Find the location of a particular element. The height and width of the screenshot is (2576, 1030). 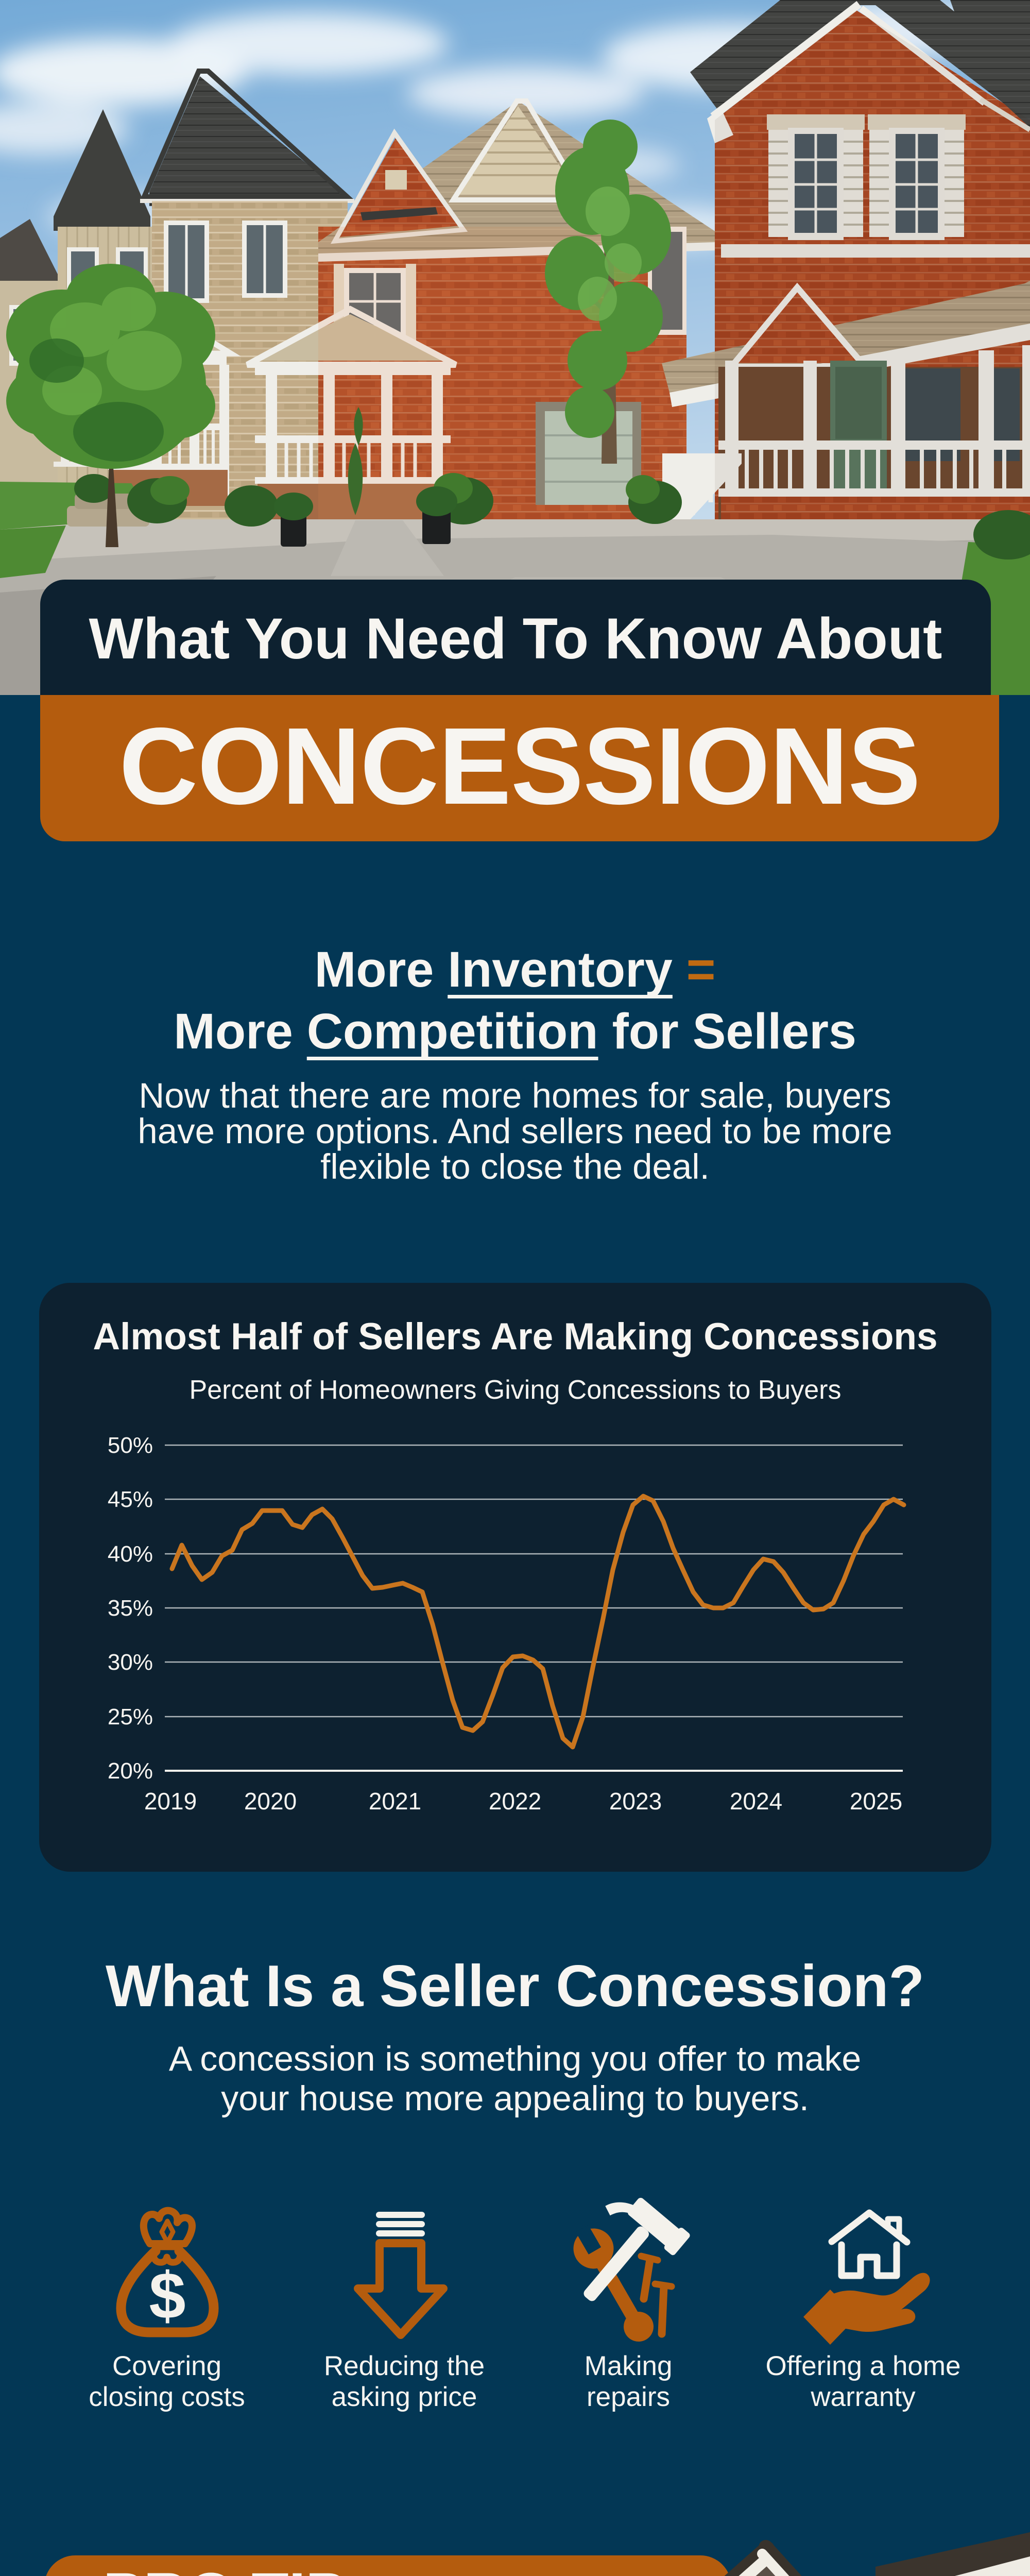

svg-text: 25% is located at coordinates (130, 1717).